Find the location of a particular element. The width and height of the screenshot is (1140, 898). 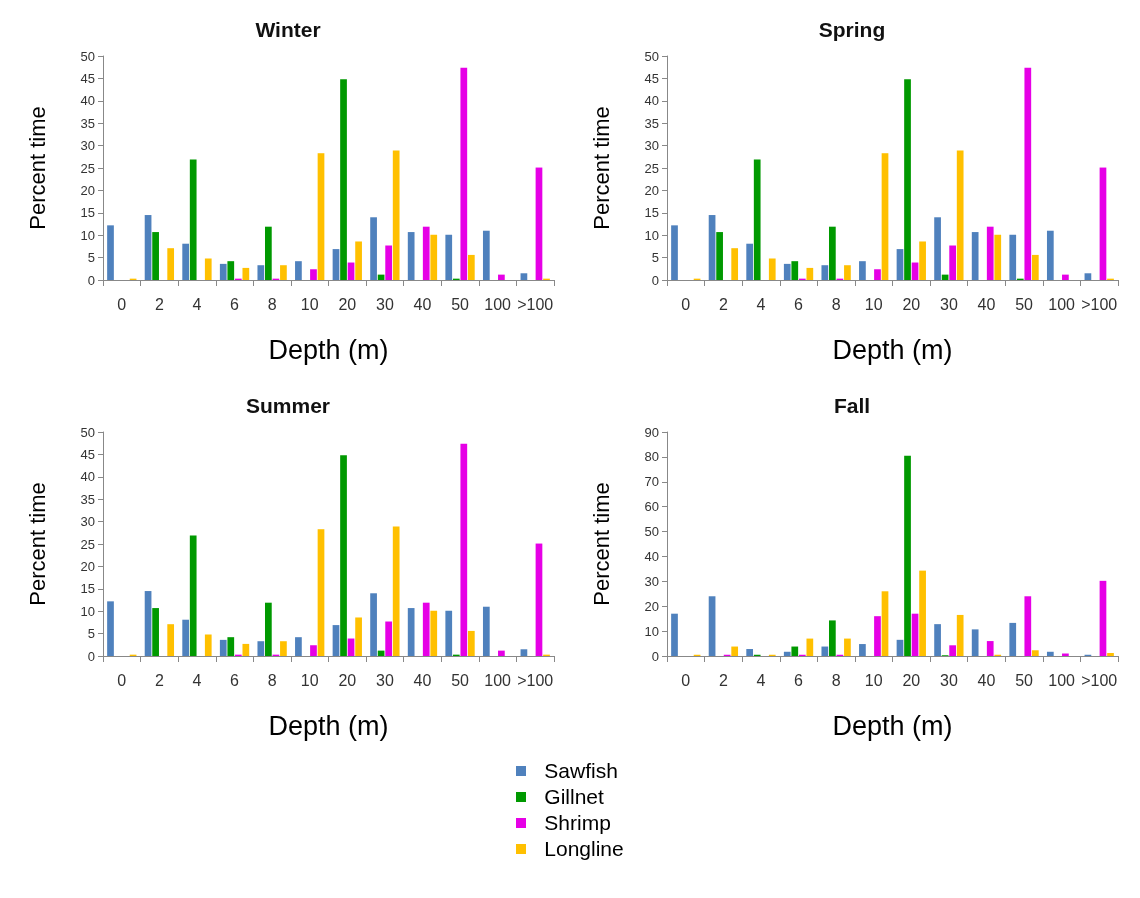

chart-title: Fall is located at coordinates (852, 405).